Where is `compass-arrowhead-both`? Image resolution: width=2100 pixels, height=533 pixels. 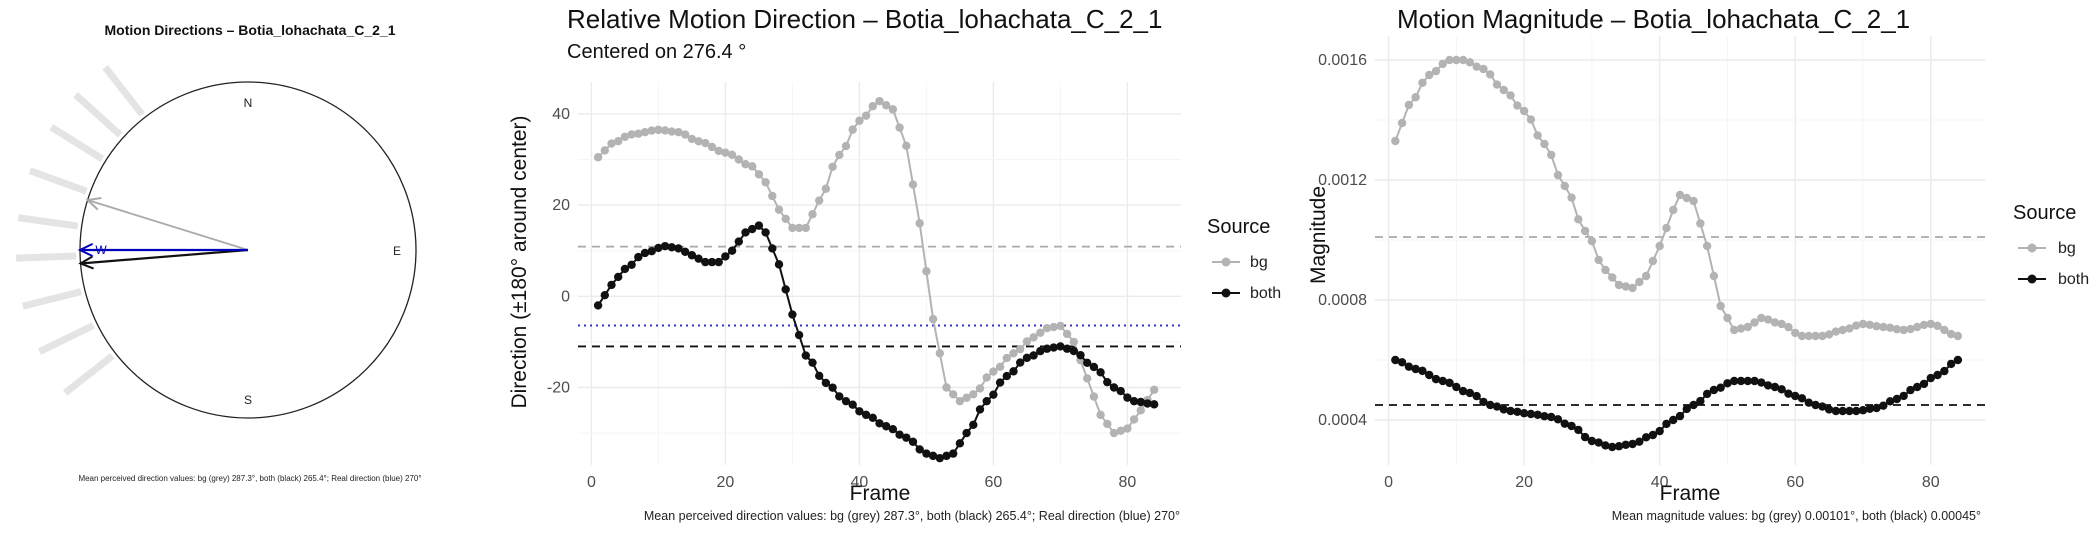 compass-arrowhead-both is located at coordinates (86, 262).